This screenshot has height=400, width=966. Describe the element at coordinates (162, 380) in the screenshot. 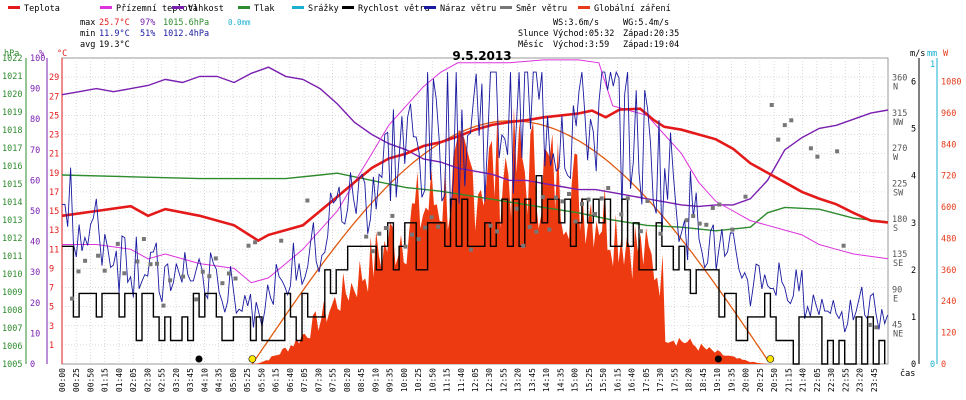

I see `x-tick-7: 02:55` at that location.